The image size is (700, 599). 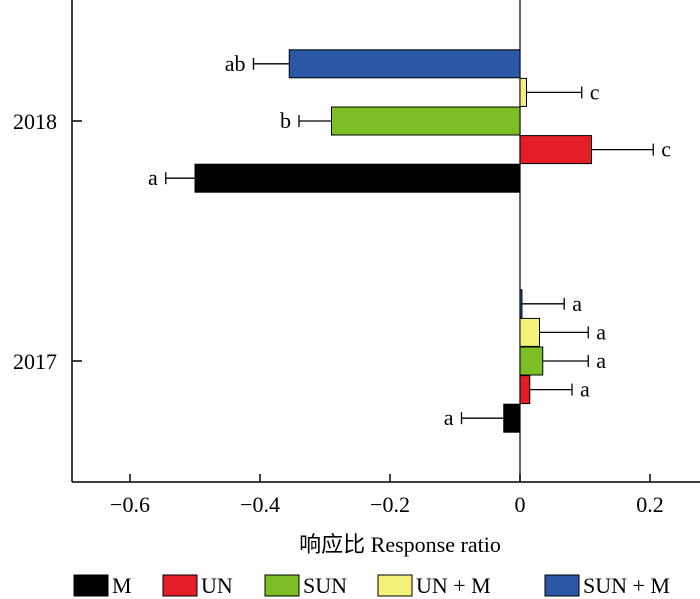 I want to click on y-tick-label: 2017, so click(x=35, y=361).